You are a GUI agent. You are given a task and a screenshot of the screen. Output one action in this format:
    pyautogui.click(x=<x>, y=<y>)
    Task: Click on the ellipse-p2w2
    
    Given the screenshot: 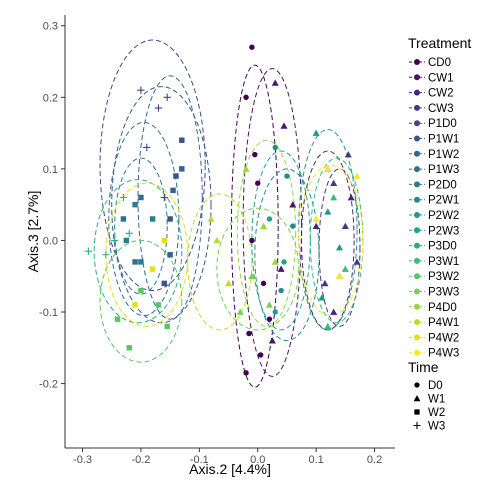 What is the action you would take?
    pyautogui.click(x=328, y=230)
    